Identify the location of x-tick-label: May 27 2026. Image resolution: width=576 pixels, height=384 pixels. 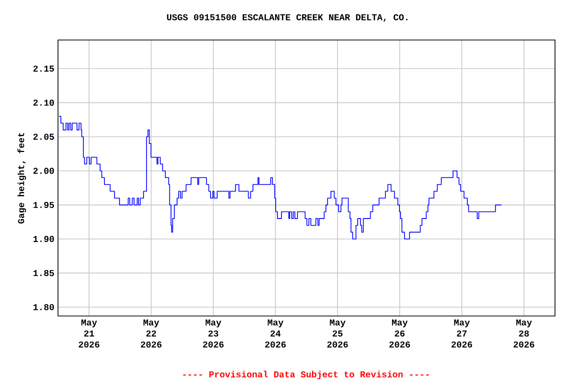
(462, 334).